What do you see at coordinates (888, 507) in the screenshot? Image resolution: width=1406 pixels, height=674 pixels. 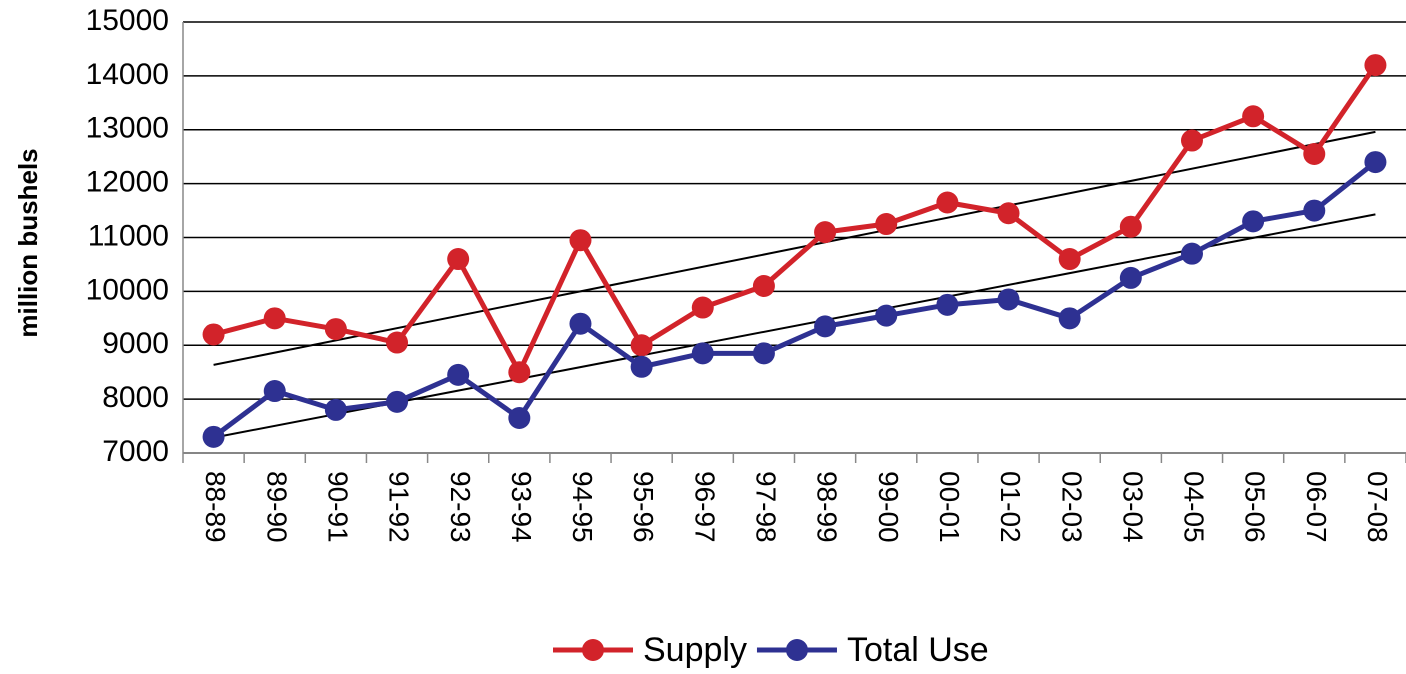 I see `x-tick-label: 99-00` at bounding box center [888, 507].